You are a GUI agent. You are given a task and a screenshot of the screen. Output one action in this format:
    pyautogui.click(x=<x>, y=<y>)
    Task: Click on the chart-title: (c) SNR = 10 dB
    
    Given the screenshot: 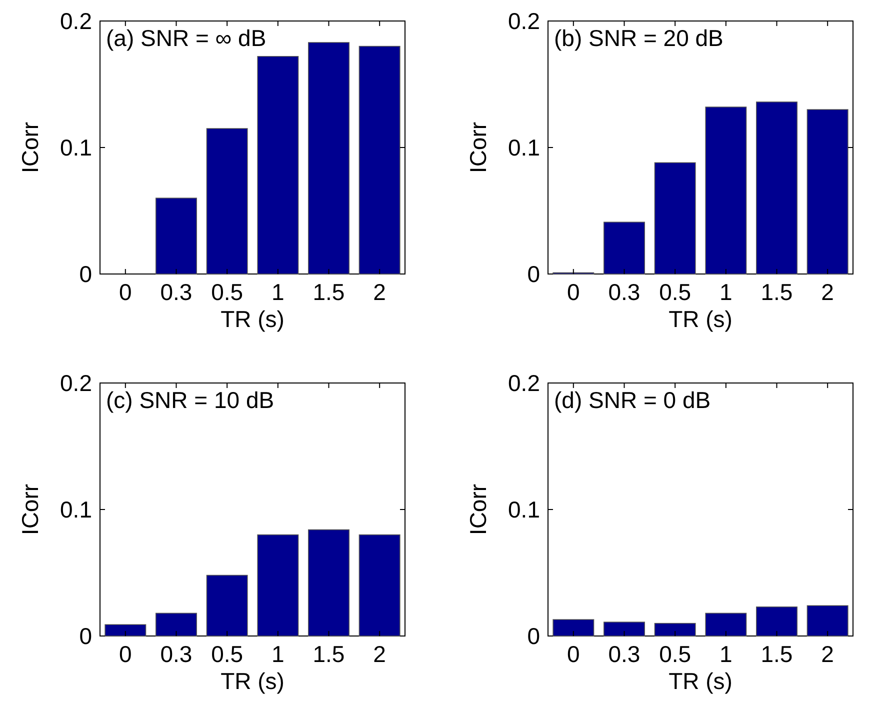 What is the action you would take?
    pyautogui.click(x=190, y=400)
    